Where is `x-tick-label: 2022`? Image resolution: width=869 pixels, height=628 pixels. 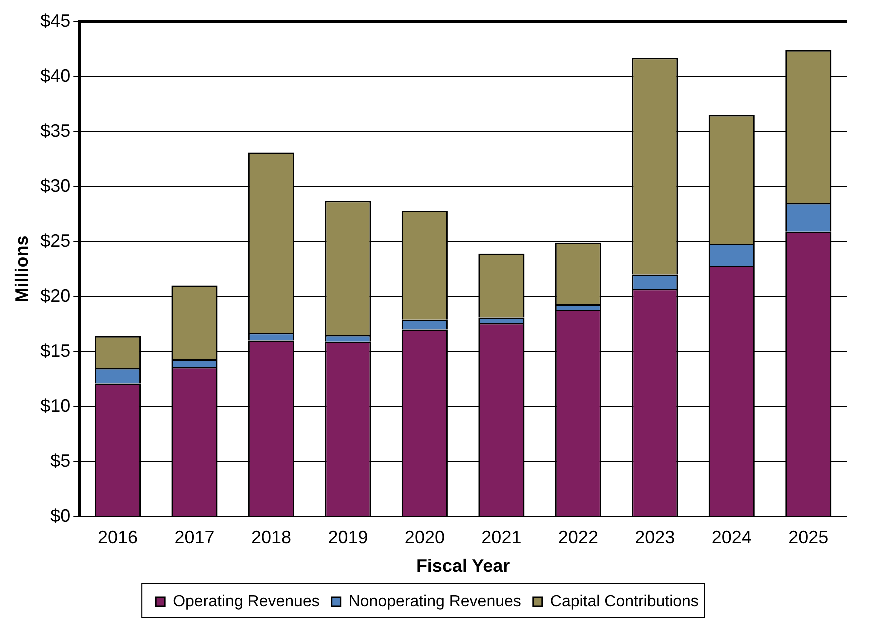 x-tick-label: 2022 is located at coordinates (578, 538).